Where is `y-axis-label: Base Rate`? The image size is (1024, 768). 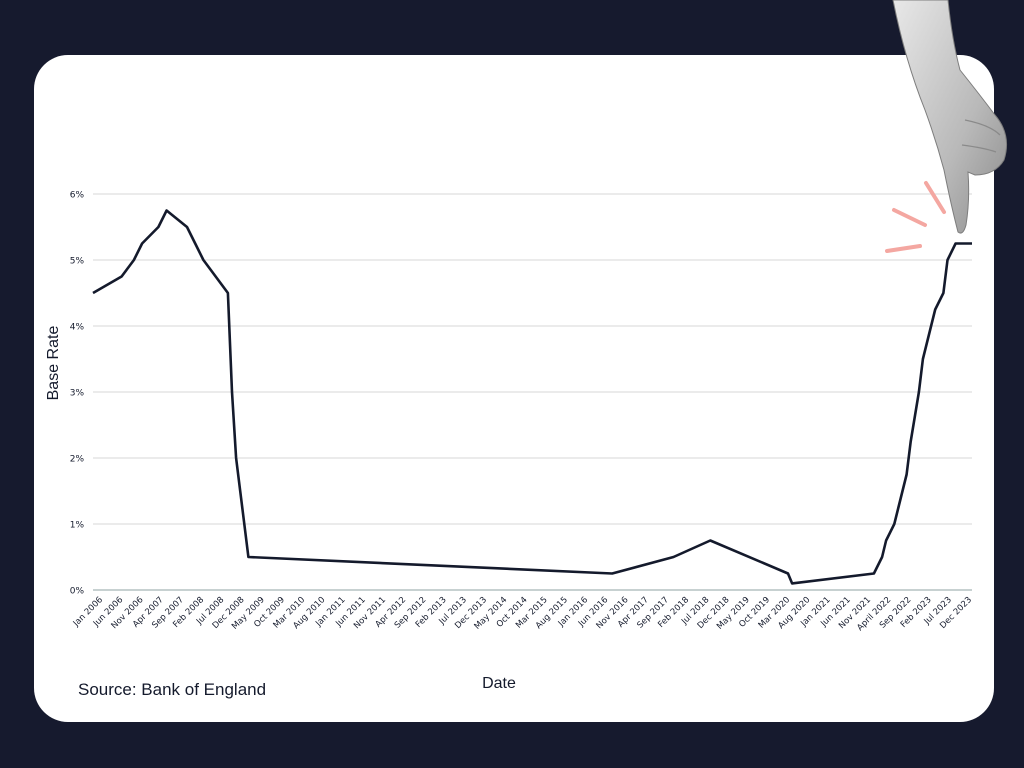
y-axis-label: Base Rate is located at coordinates (53, 363).